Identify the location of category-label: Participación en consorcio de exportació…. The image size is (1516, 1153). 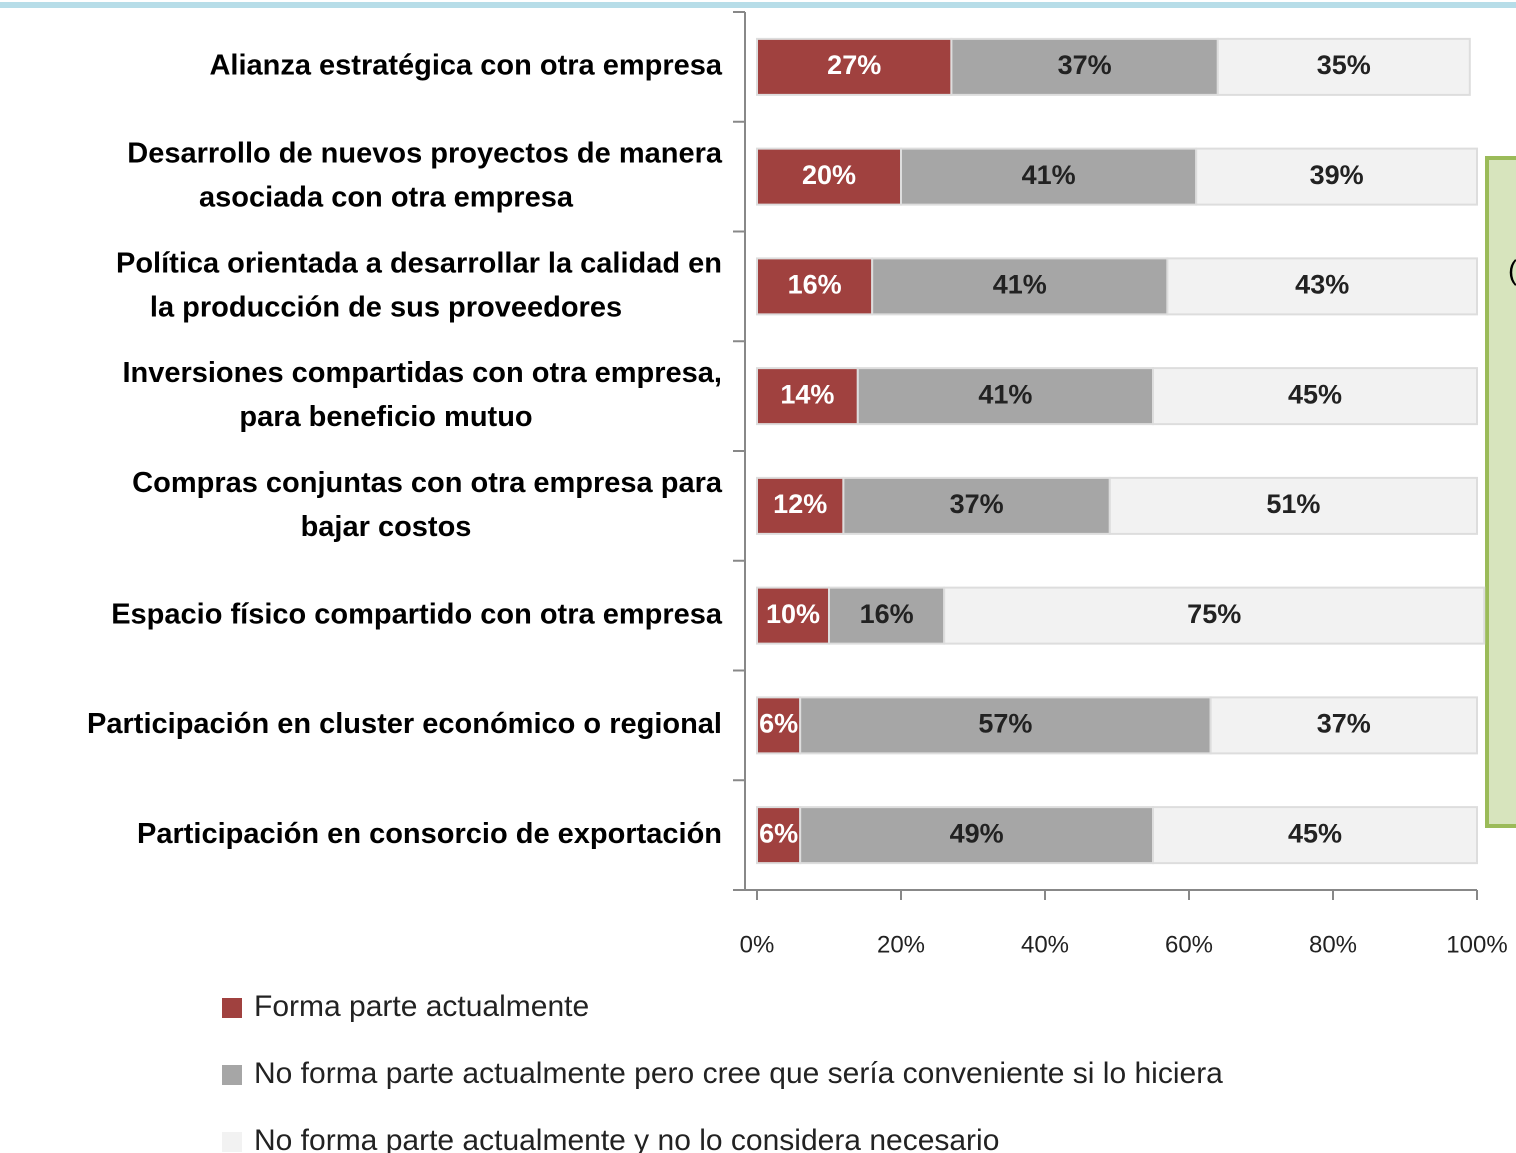
(429, 834).